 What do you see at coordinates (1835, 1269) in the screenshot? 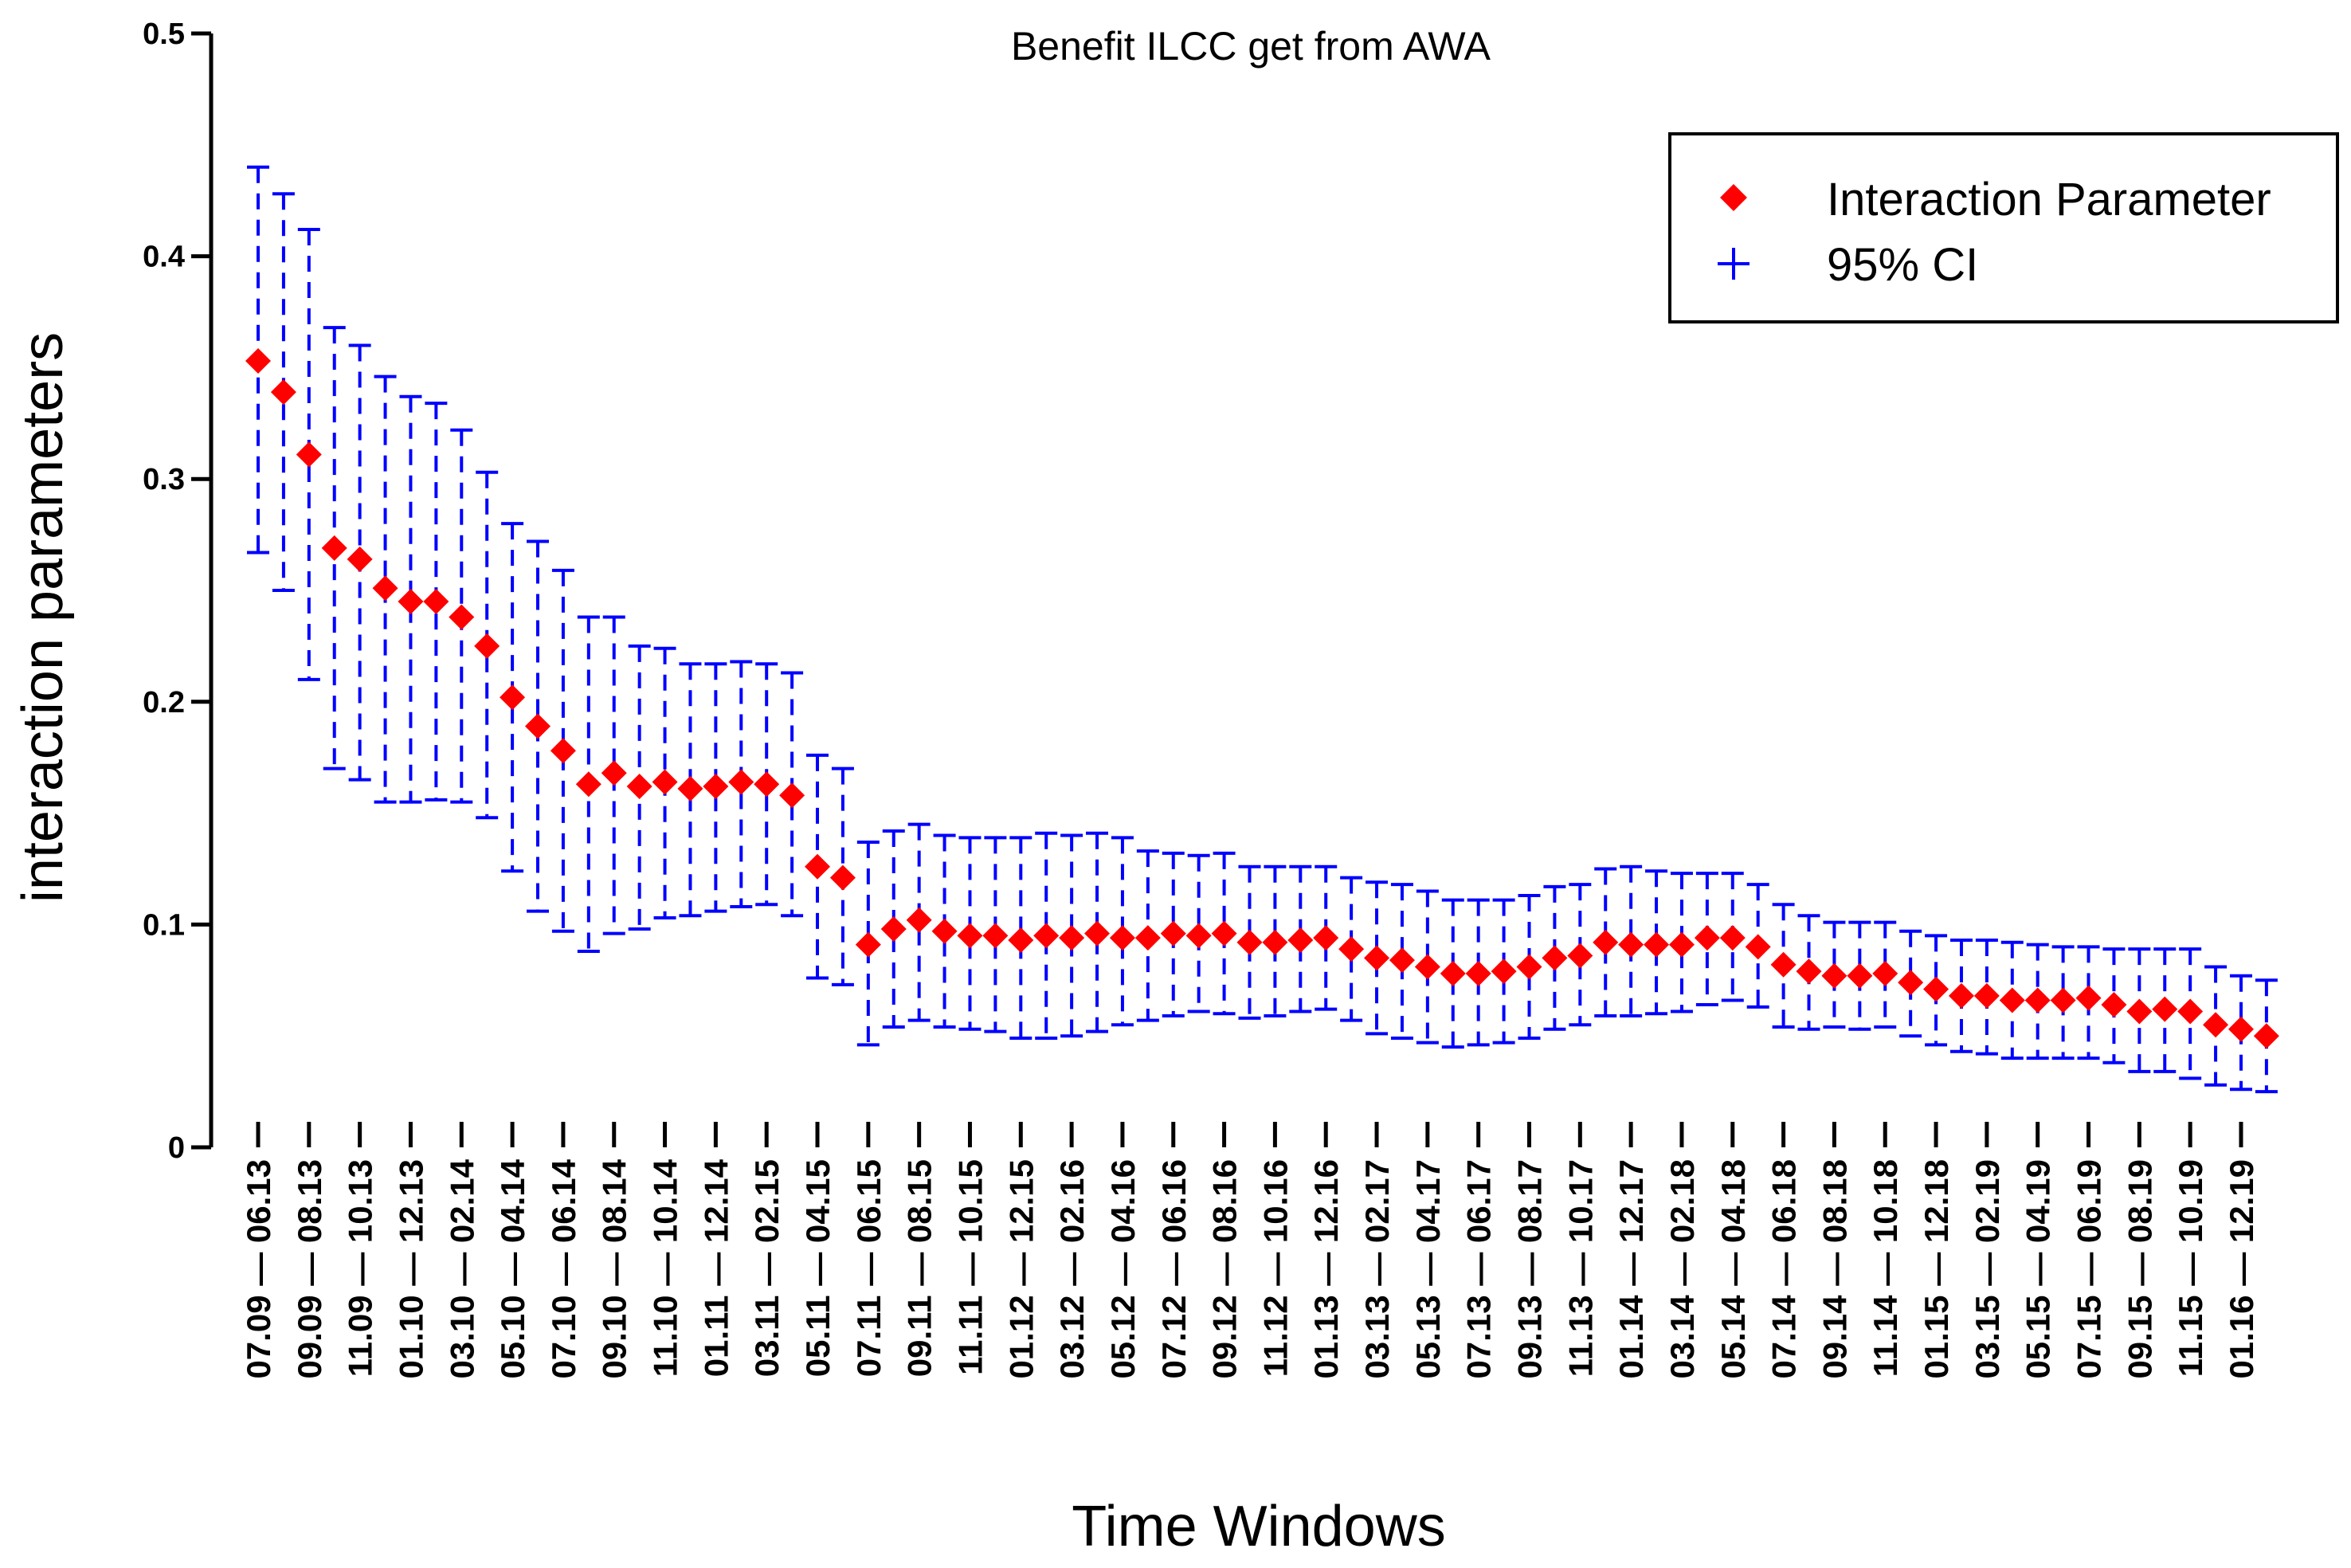
I see `x-tick-label: 09.14 — 08.18` at bounding box center [1835, 1269].